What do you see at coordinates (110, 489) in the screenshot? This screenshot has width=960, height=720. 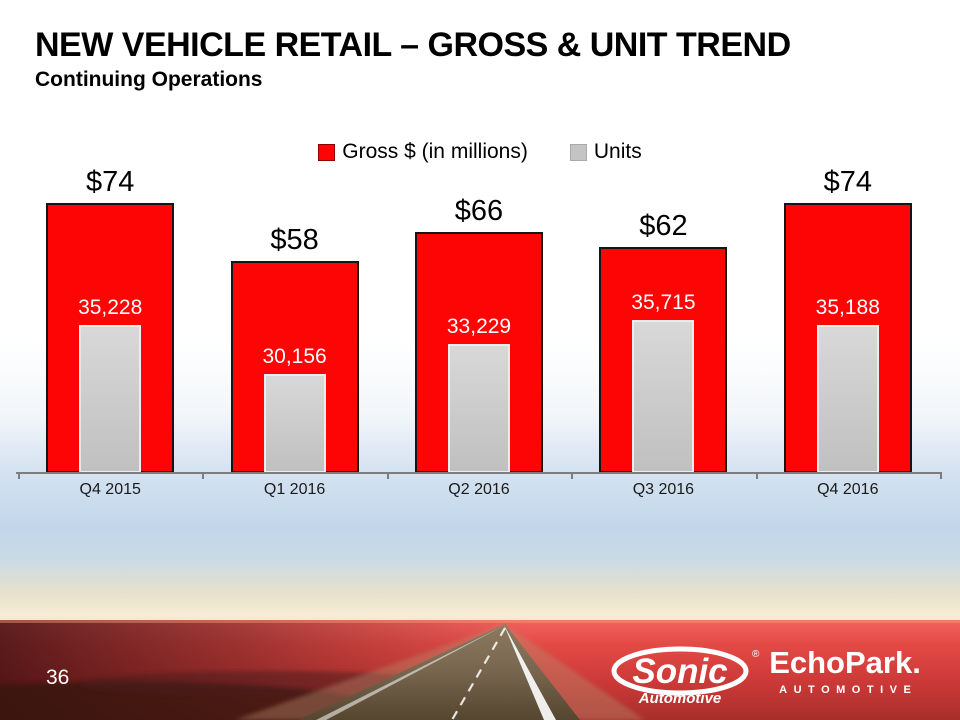 I see `category-axis-label: Q4 2015` at bounding box center [110, 489].